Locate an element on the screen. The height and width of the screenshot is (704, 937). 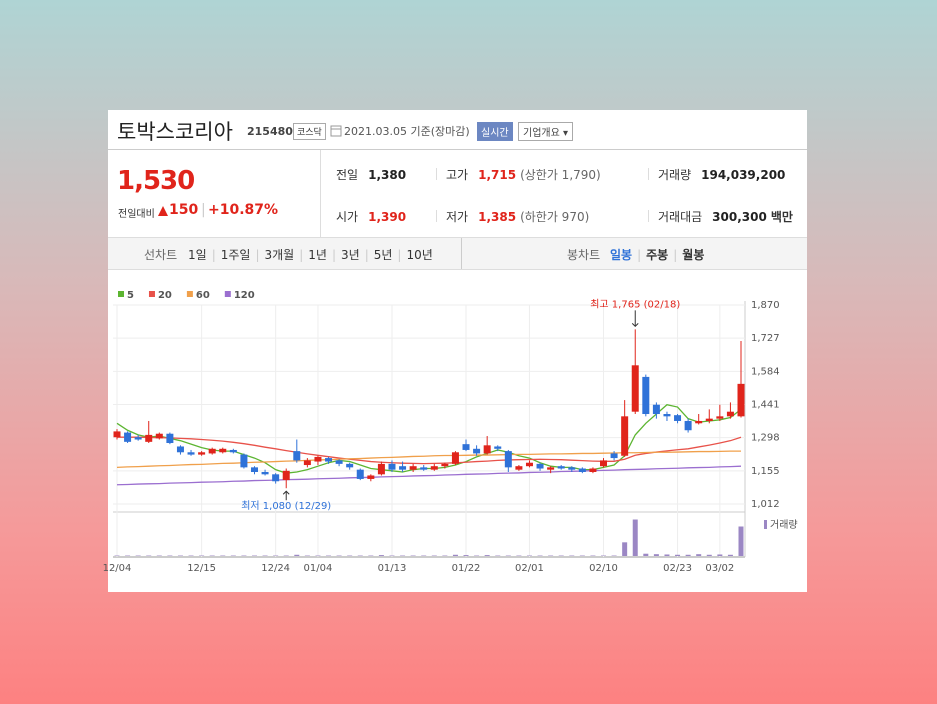
stat-value: 1,715 is located at coordinates (497, 175).